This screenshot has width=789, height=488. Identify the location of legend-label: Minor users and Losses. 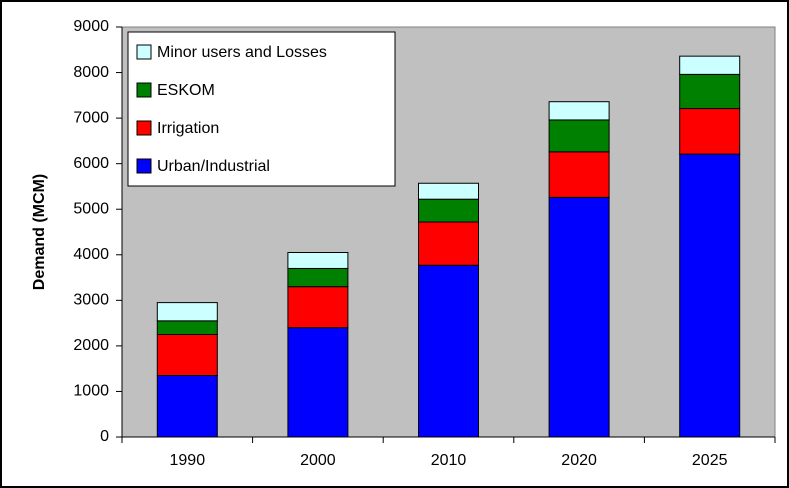
(242, 52).